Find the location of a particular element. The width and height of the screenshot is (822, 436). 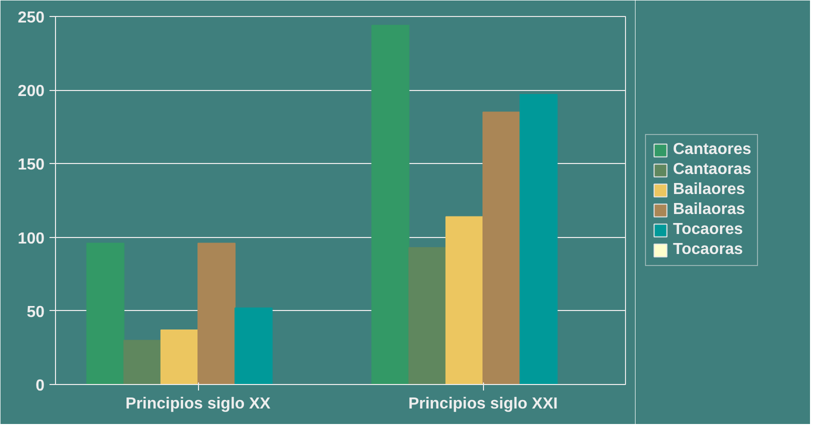

legend-label: Tocaoras is located at coordinates (708, 250).